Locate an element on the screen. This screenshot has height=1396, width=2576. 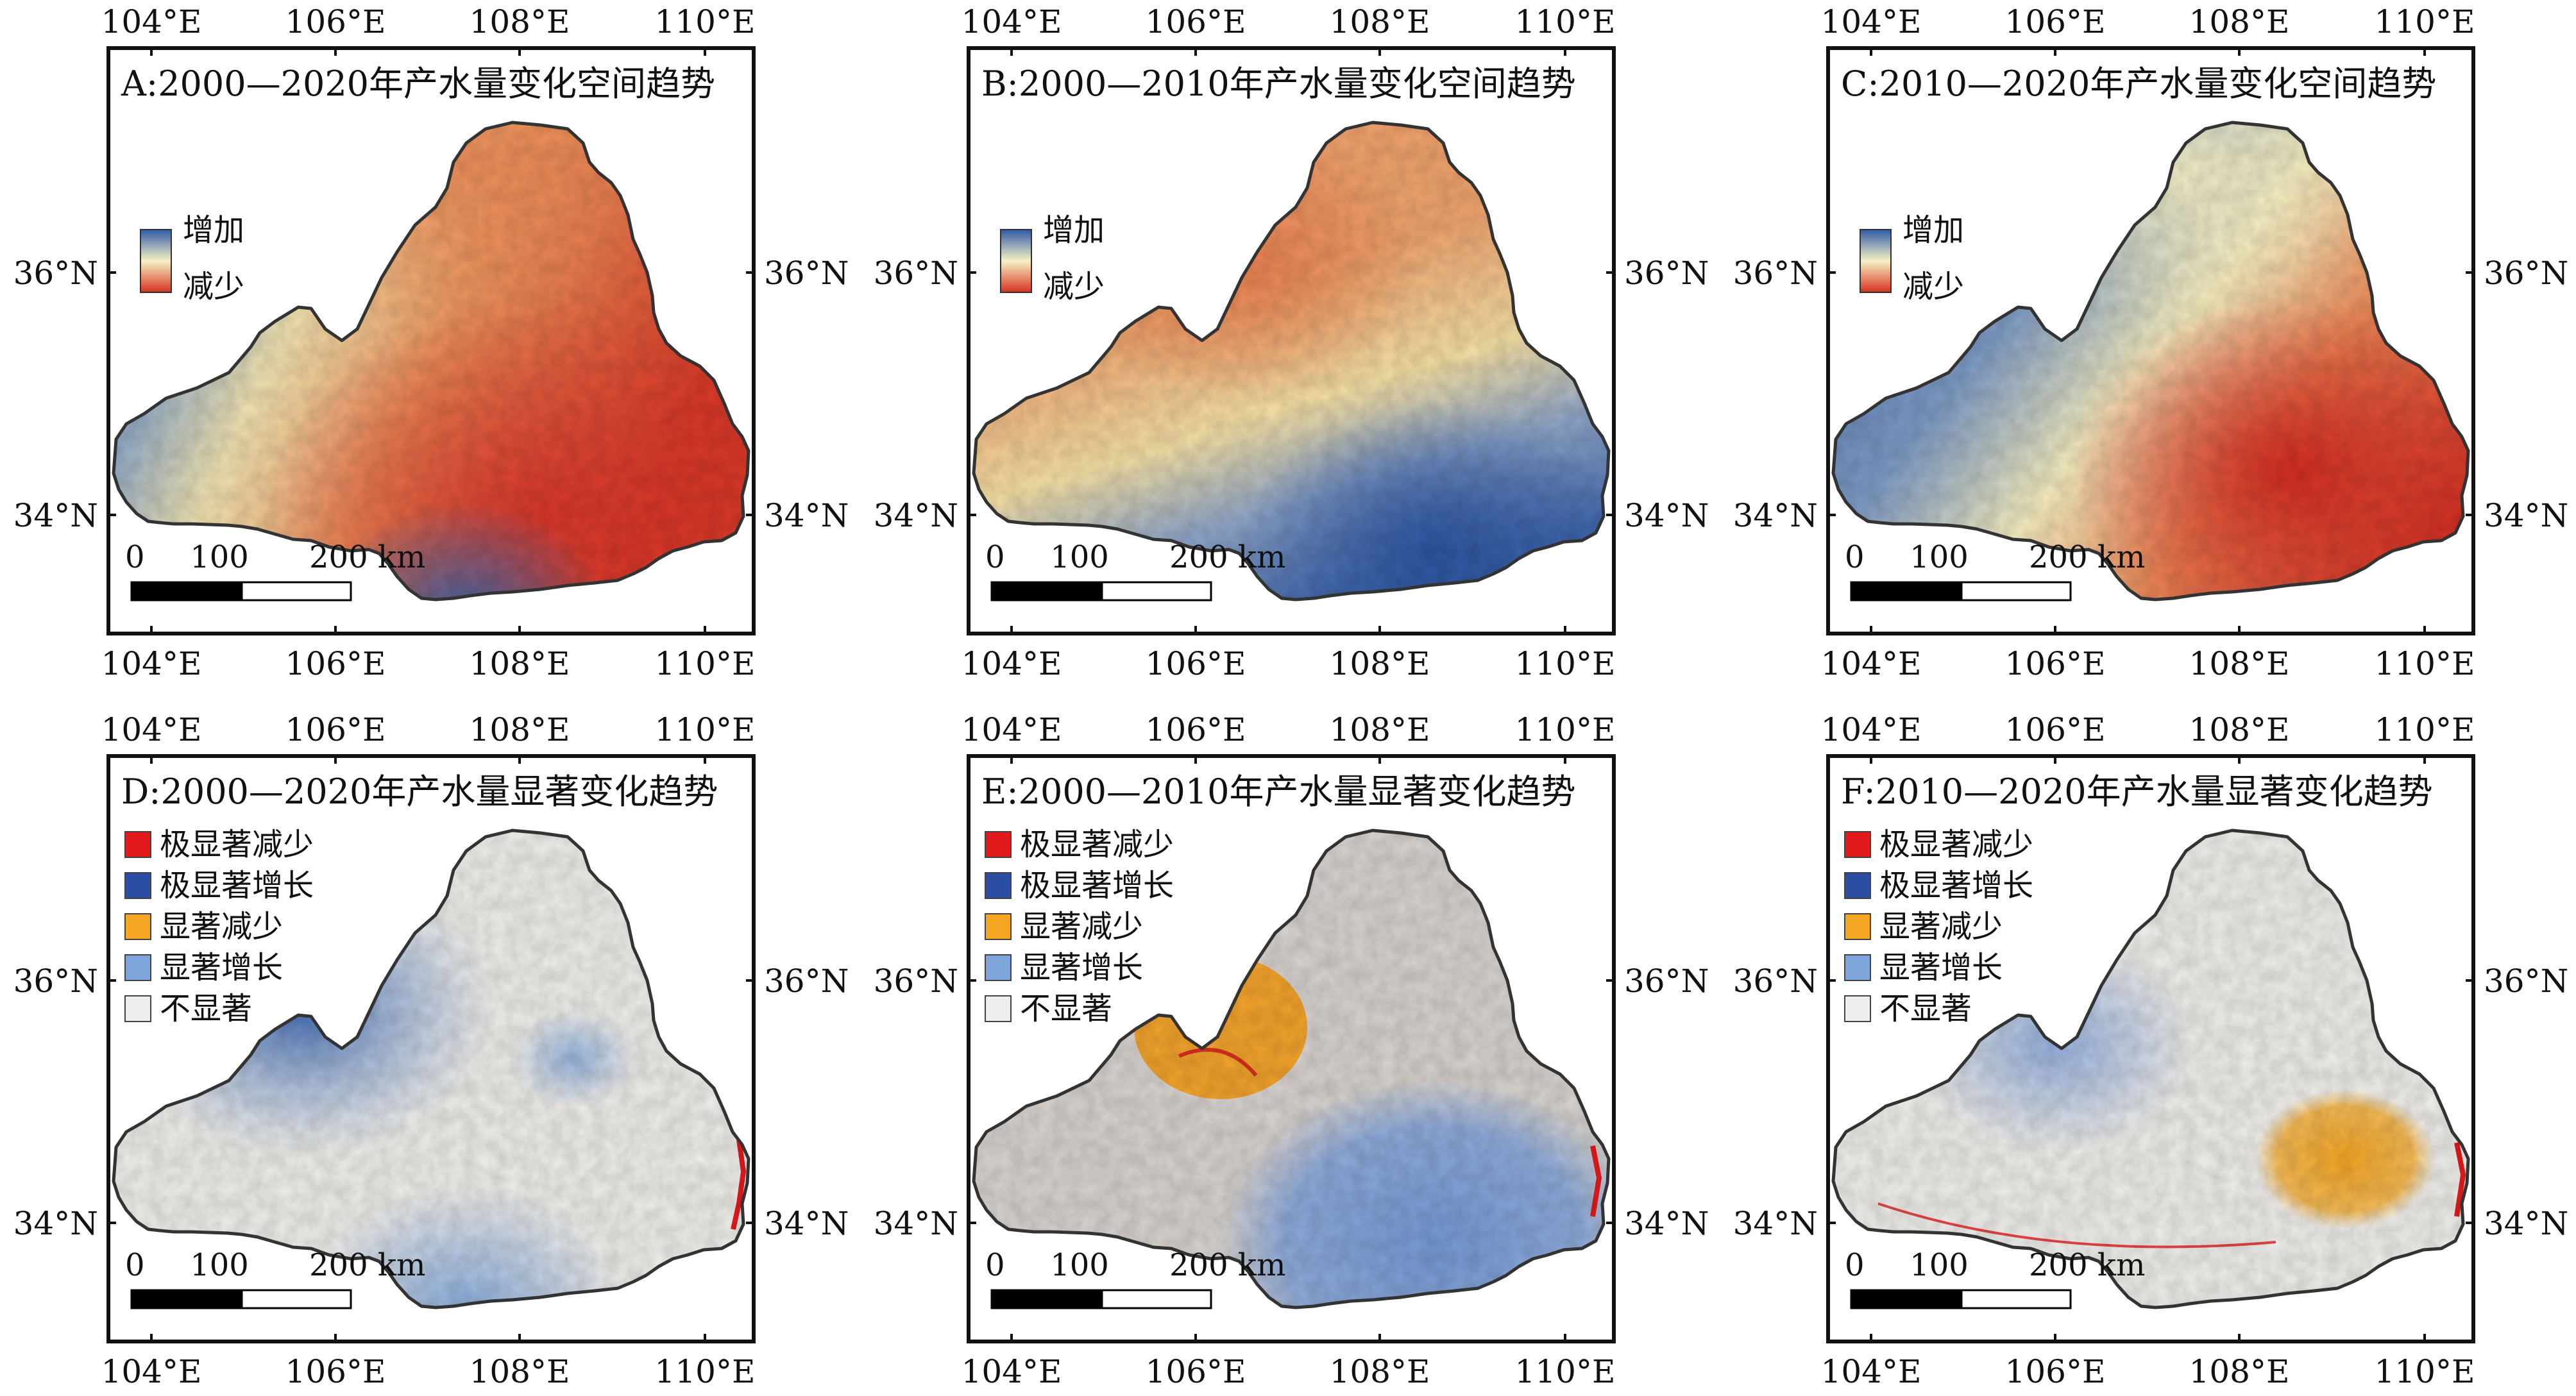
panel-title: D:2000—2020年产水量显著变化趋势 is located at coordinates (419, 791).